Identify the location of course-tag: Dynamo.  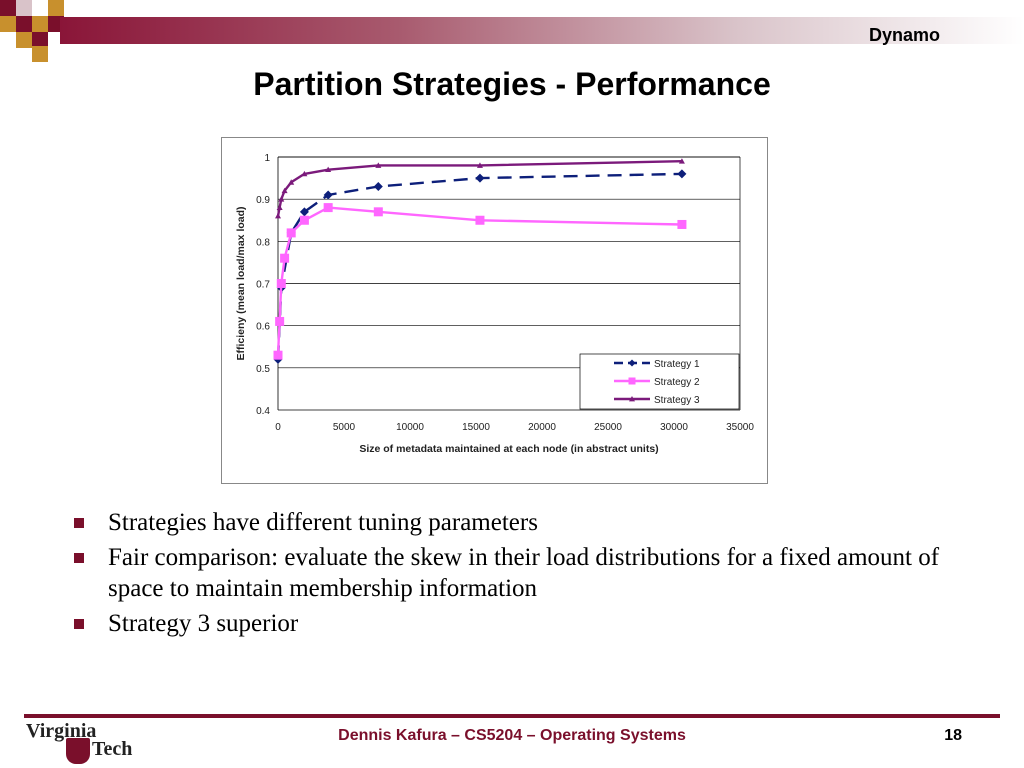
(904, 35).